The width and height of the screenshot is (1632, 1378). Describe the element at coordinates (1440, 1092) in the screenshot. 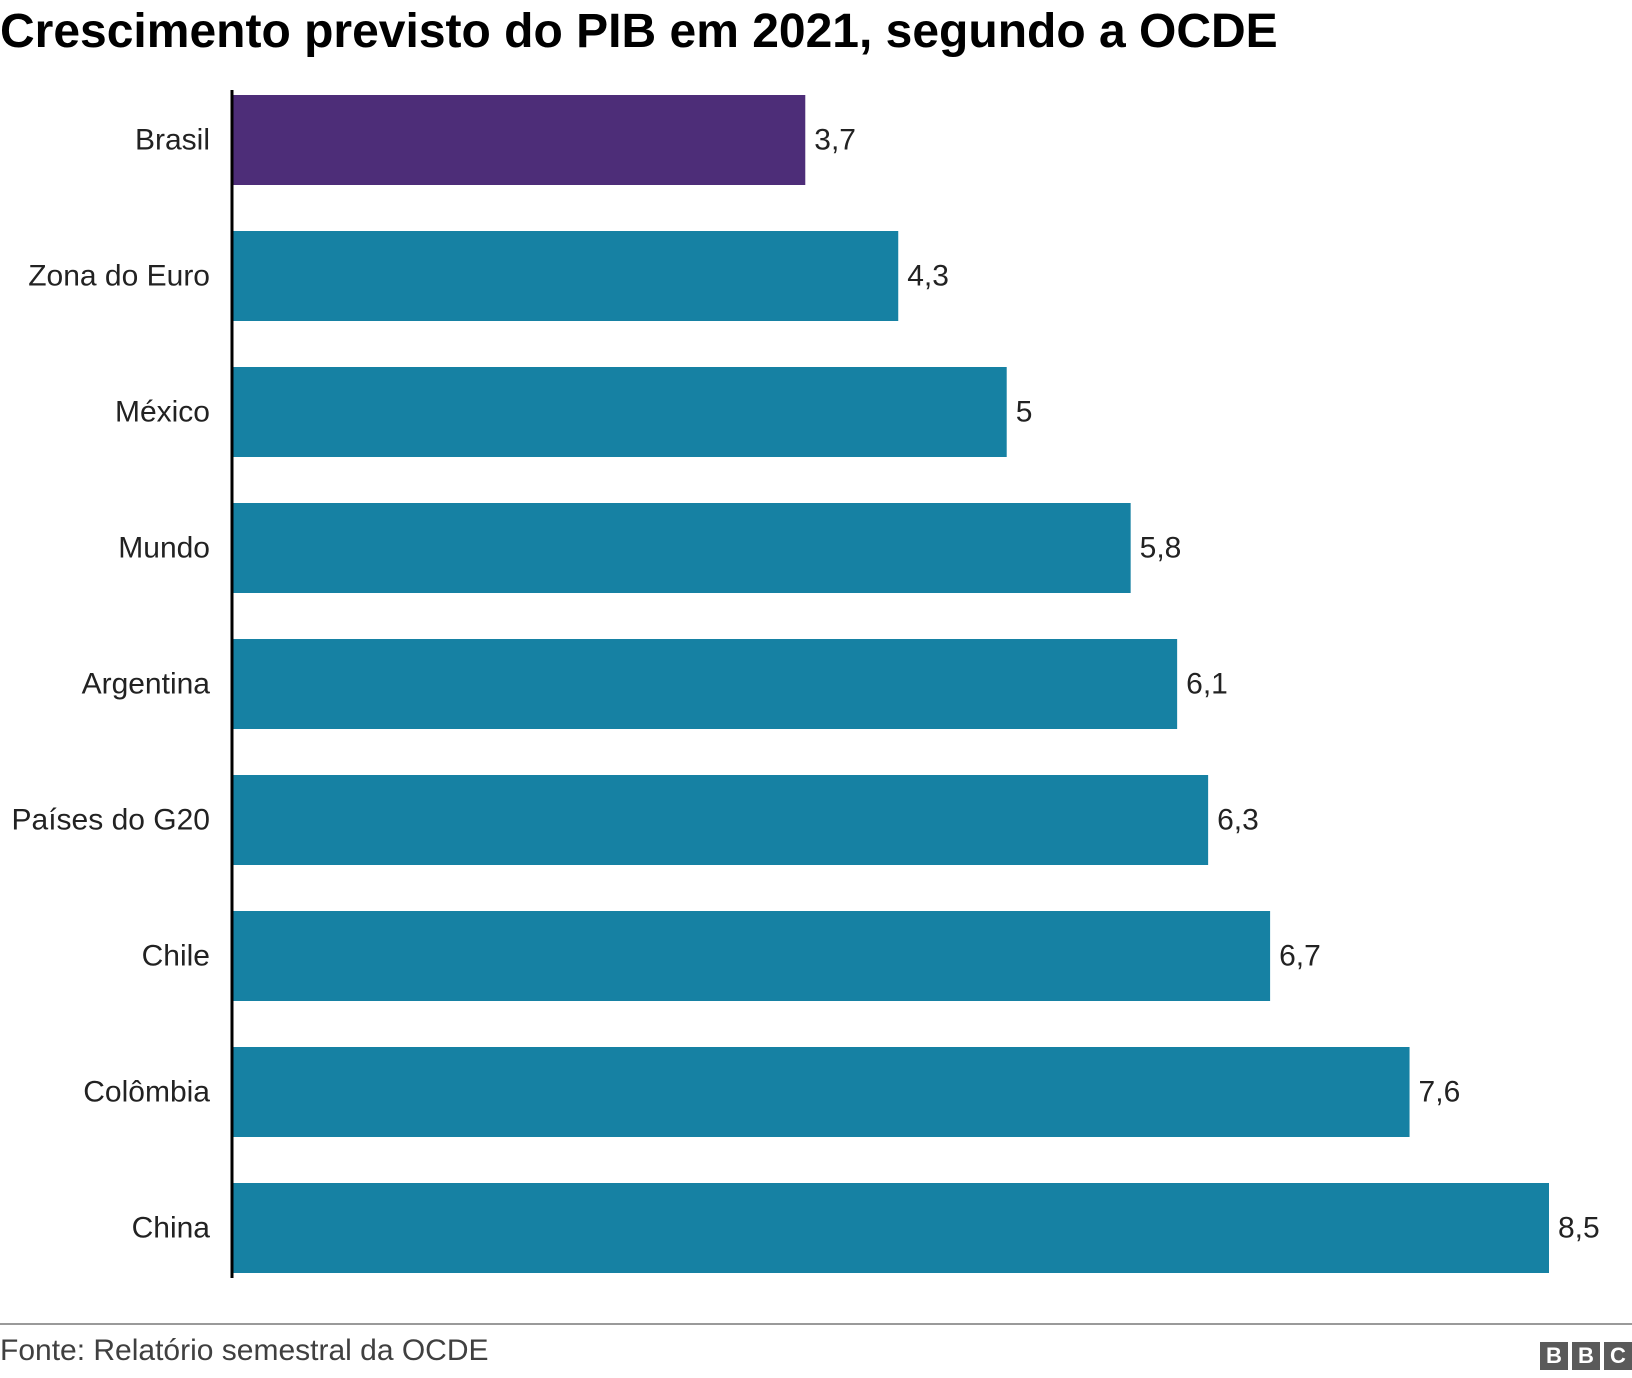

I see `value-label: 7,6` at that location.